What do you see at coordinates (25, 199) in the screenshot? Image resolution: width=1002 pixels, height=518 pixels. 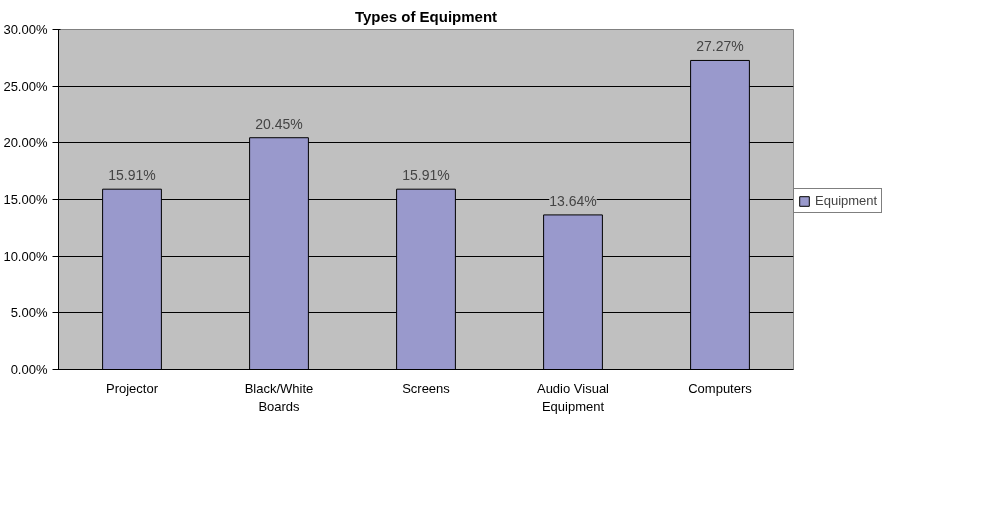 I see `y-tick-label: 15.00%` at bounding box center [25, 199].